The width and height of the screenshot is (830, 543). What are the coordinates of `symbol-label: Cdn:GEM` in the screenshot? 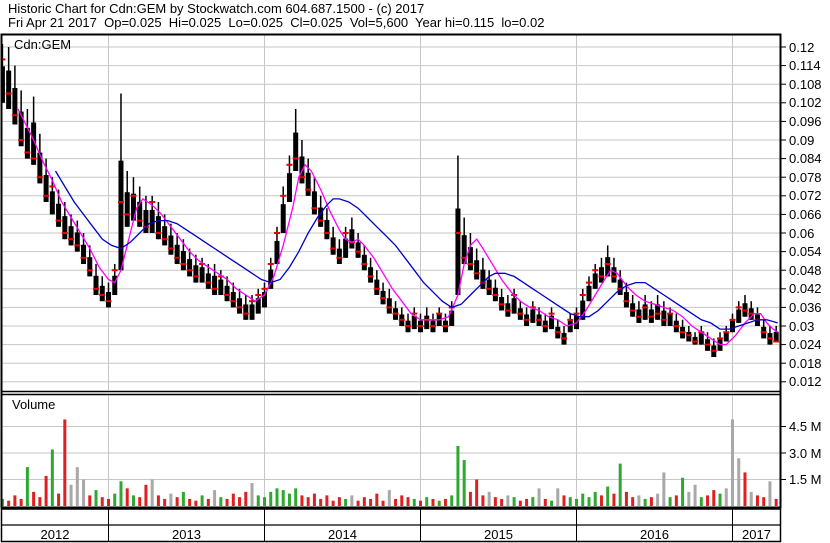 It's located at (43, 44).